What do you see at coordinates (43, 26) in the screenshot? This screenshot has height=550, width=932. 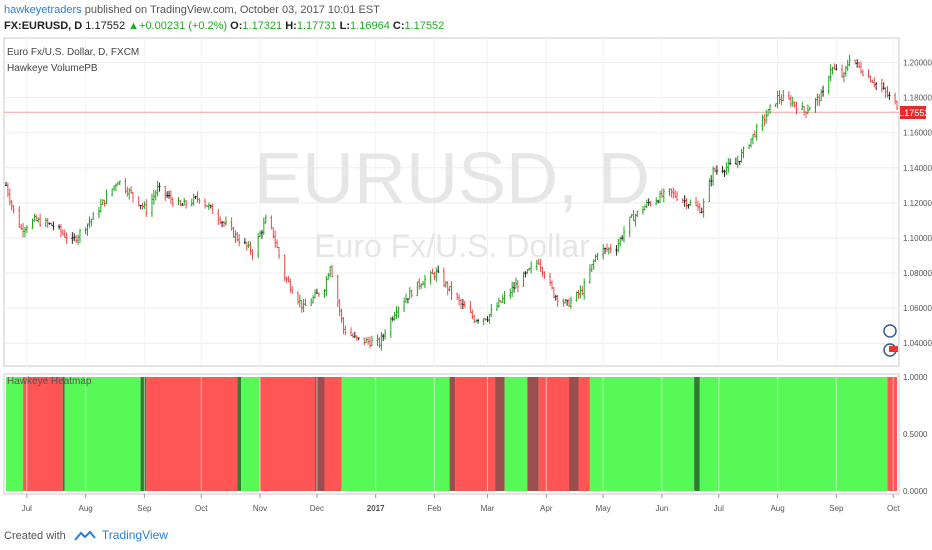 I see `symbol-label: FX:EURUSD, D` at bounding box center [43, 26].